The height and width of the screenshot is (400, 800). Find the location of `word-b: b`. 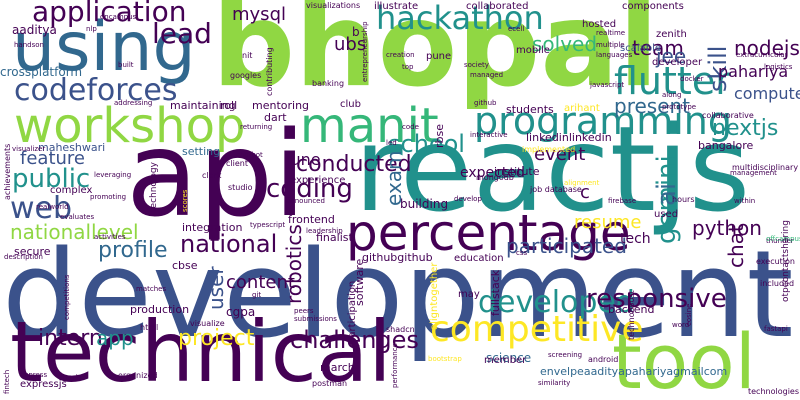

word-b: b is located at coordinates (356, 32).